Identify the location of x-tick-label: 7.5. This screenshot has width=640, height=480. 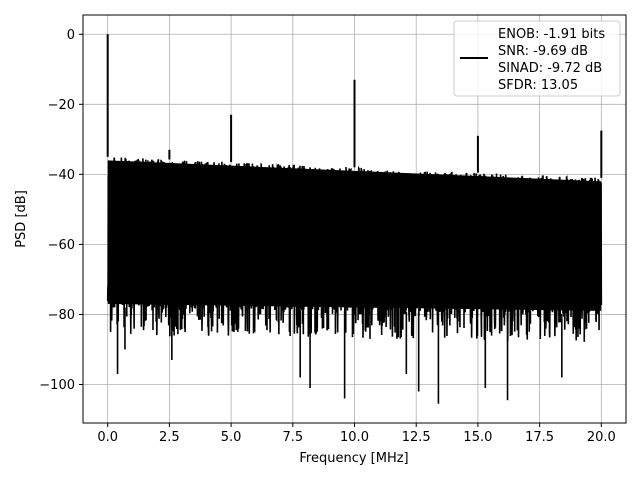
(292, 437).